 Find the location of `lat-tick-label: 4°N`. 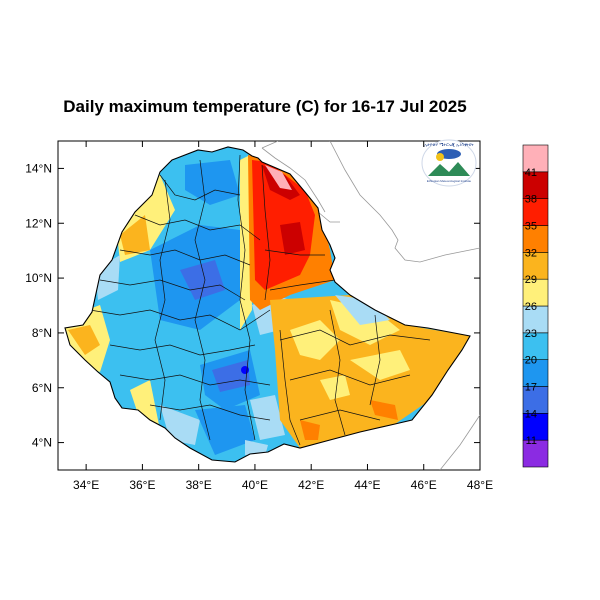

lat-tick-label: 4°N is located at coordinates (42, 443).